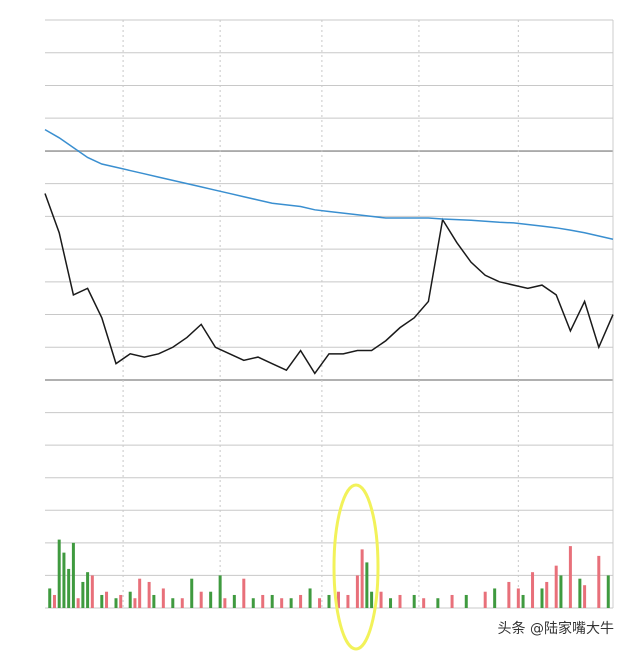 The image size is (628, 654). Describe the element at coordinates (556, 628) in the screenshot. I see `watermark: 头条 @陆家嘴大牛` at that location.